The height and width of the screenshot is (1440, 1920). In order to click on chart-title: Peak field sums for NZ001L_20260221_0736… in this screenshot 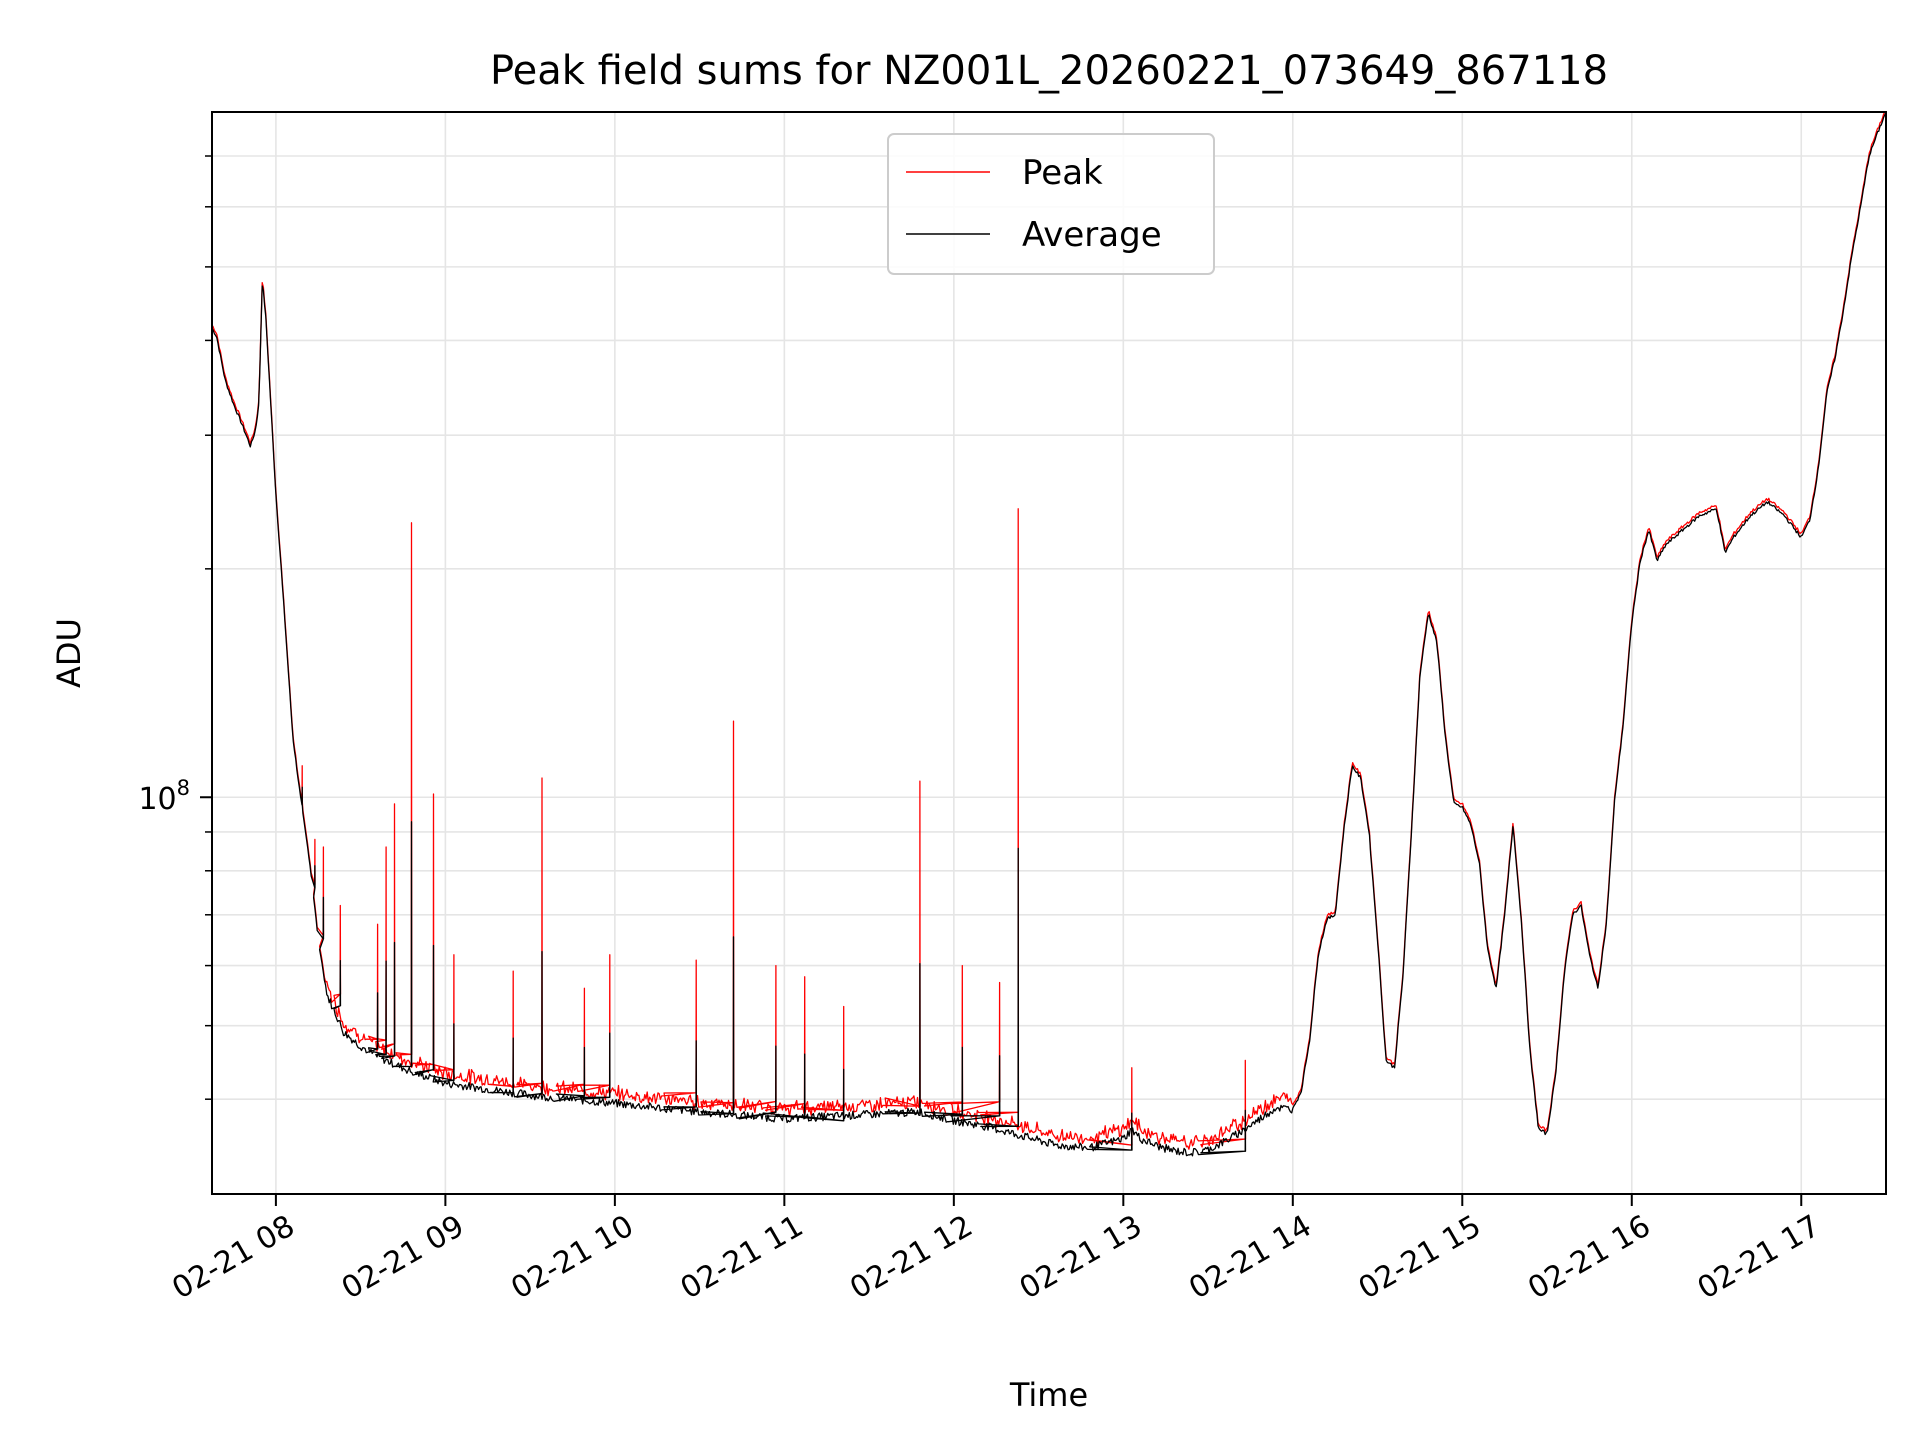, I will do `click(1049, 71)`.